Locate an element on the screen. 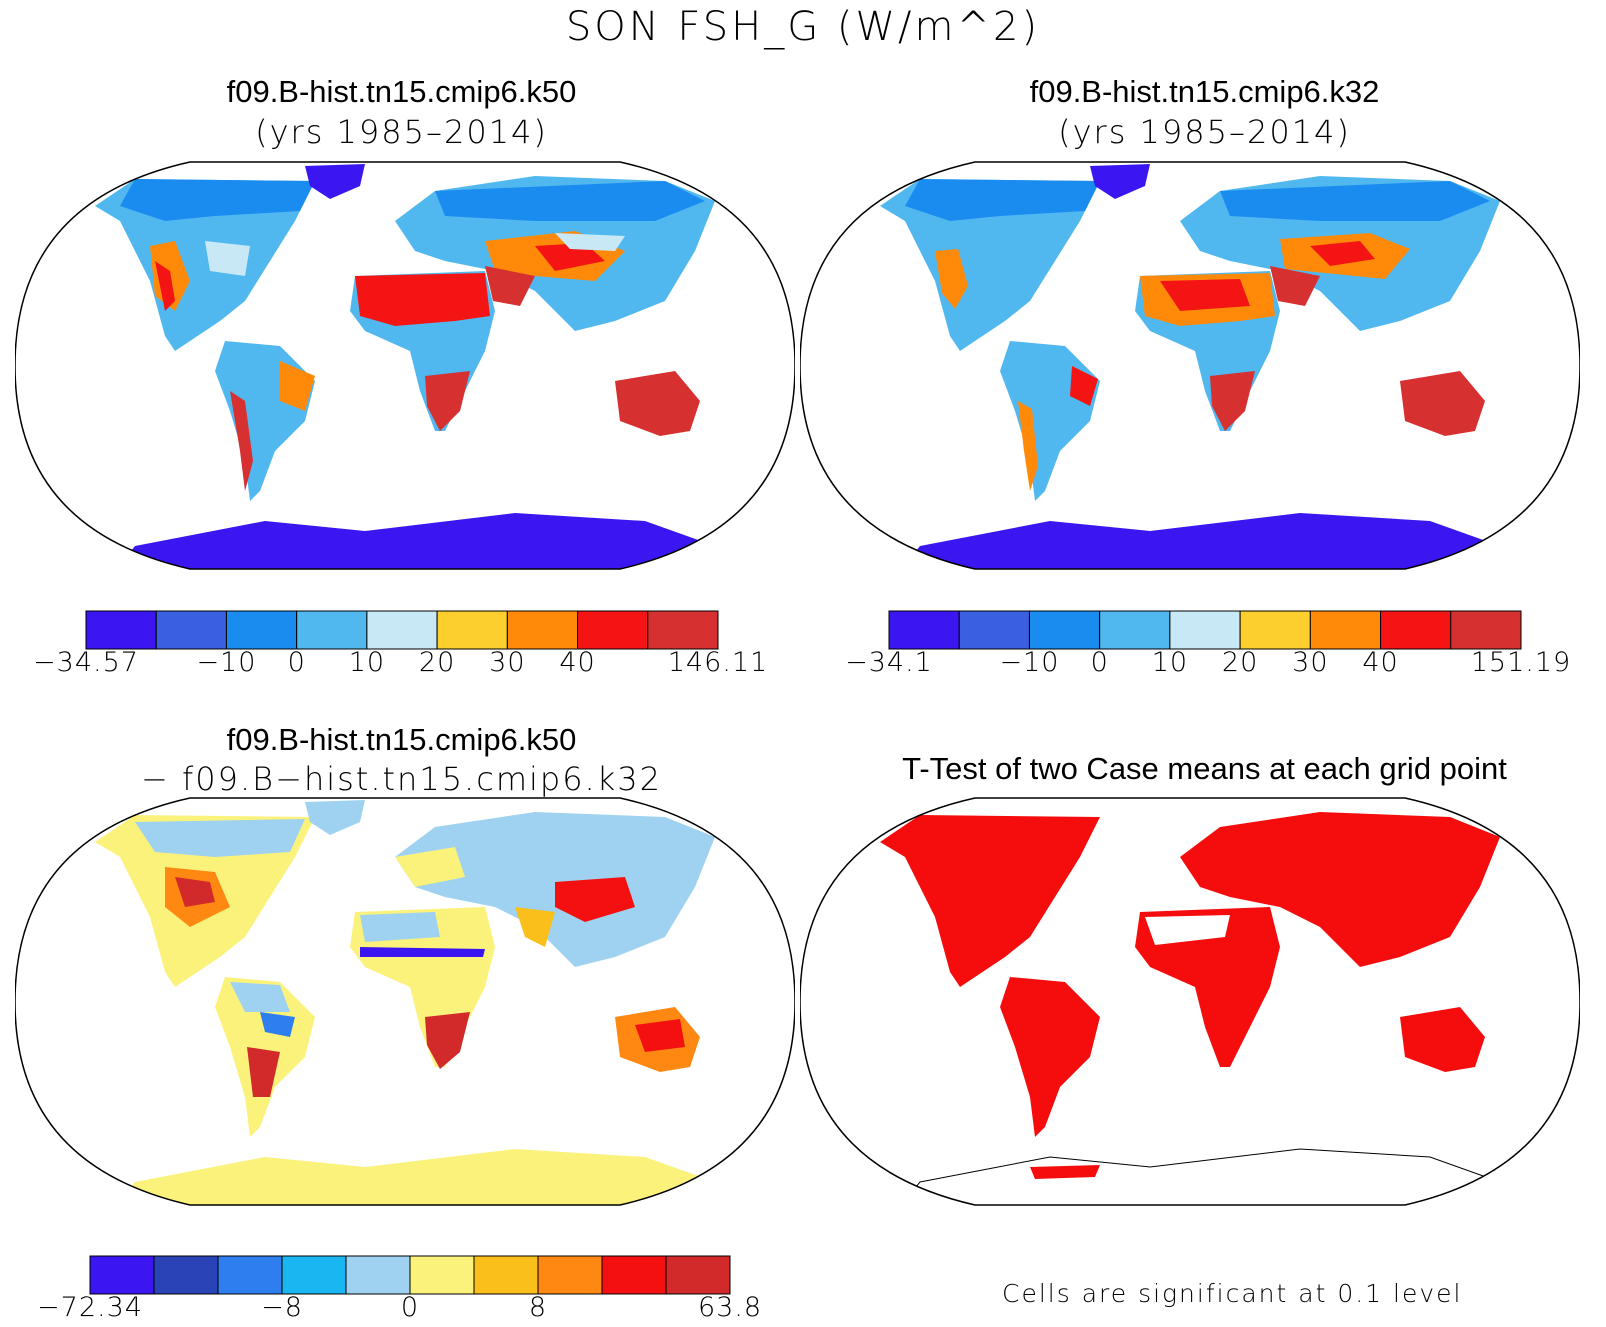  panel-diff-subtitle: − f09.B−hist.tn15.cmip6.k32 is located at coordinates (401, 779).